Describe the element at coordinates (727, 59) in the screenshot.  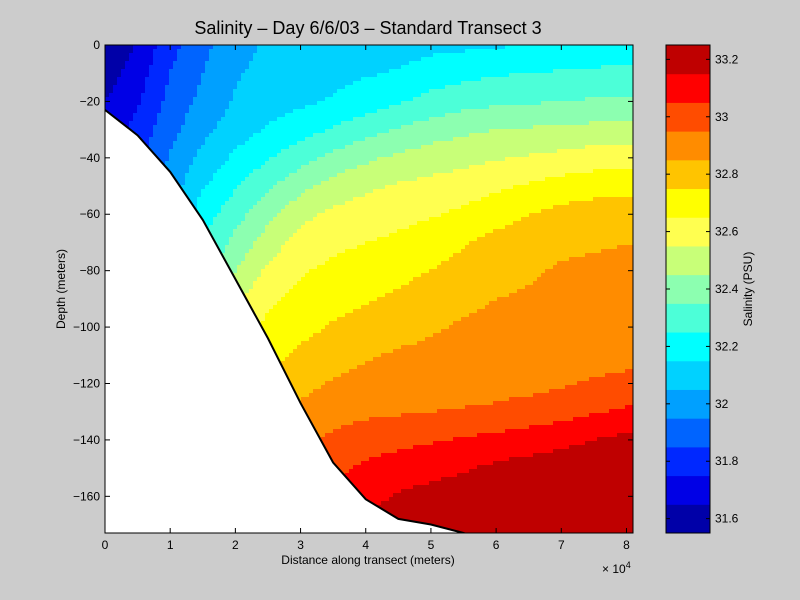
I see `colorbar-tick-label: 33.2` at that location.